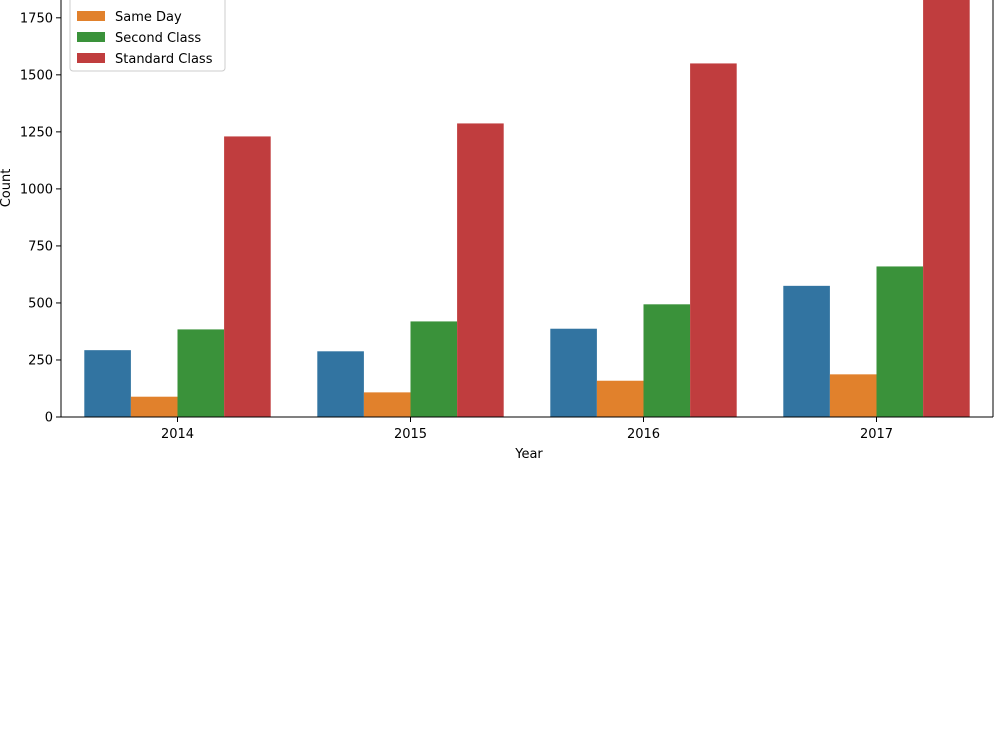 This screenshot has width=1000, height=750. Describe the element at coordinates (154, 406) in the screenshot. I see `bar-same-day-2014` at that location.